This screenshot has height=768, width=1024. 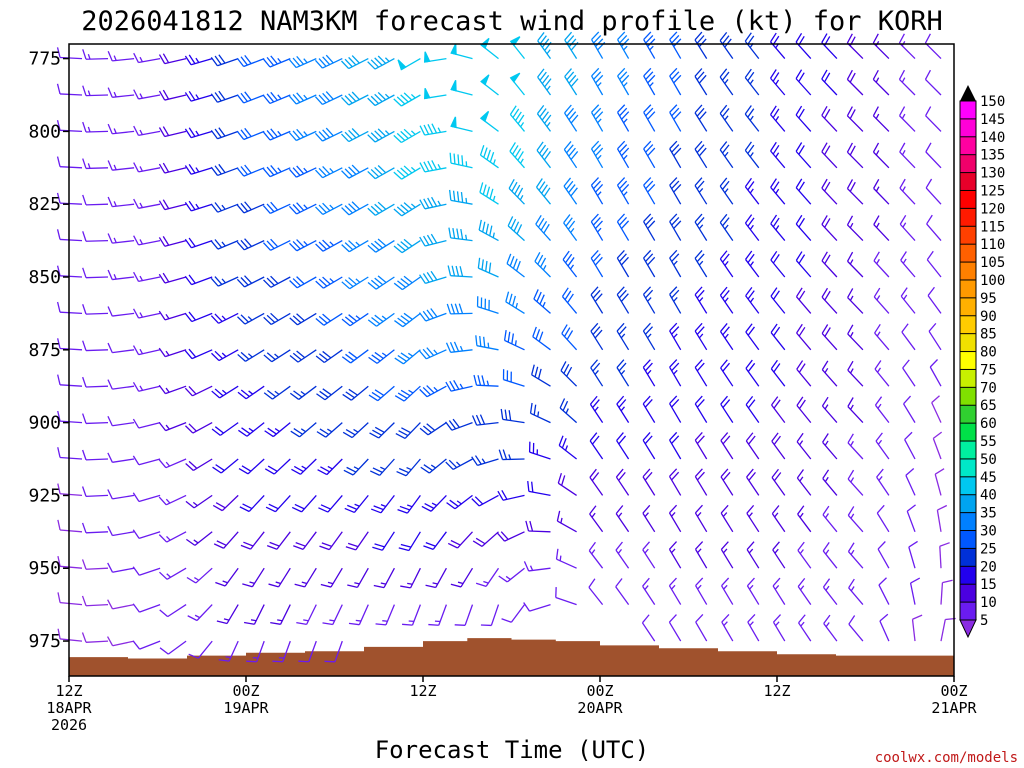 I want to click on terrain-layer, so click(x=511, y=657).